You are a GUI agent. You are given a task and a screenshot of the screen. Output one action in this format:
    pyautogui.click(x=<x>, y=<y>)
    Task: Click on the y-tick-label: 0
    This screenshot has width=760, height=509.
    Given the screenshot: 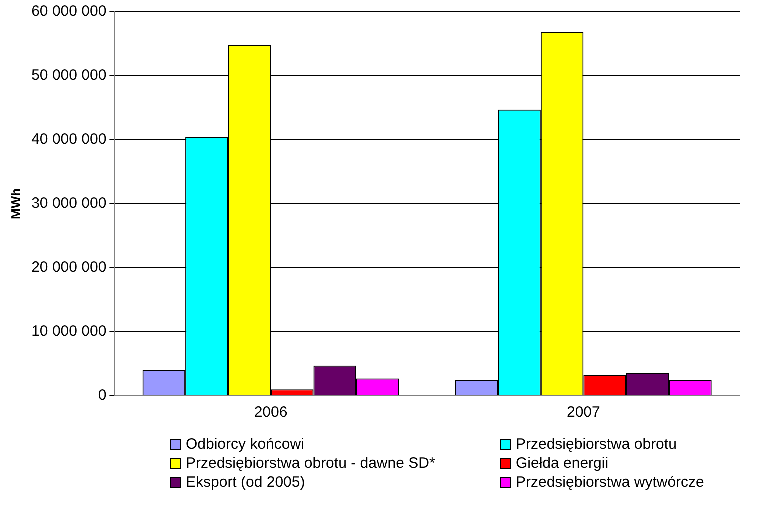 What is the action you would take?
    pyautogui.click(x=102, y=395)
    